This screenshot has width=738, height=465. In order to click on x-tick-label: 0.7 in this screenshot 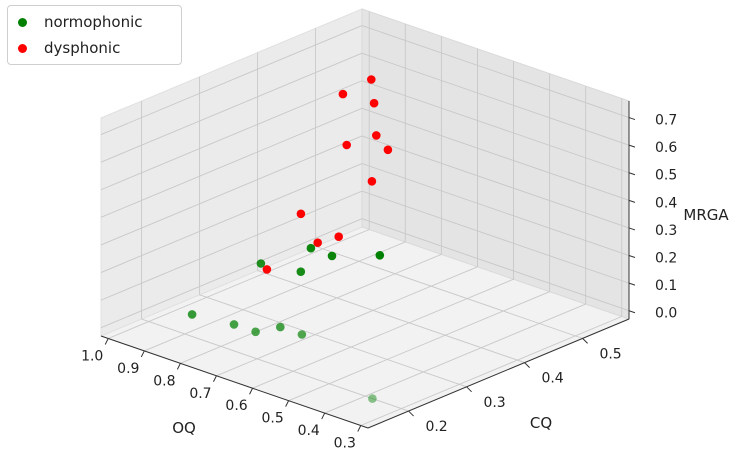, I will do `click(200, 394)`.